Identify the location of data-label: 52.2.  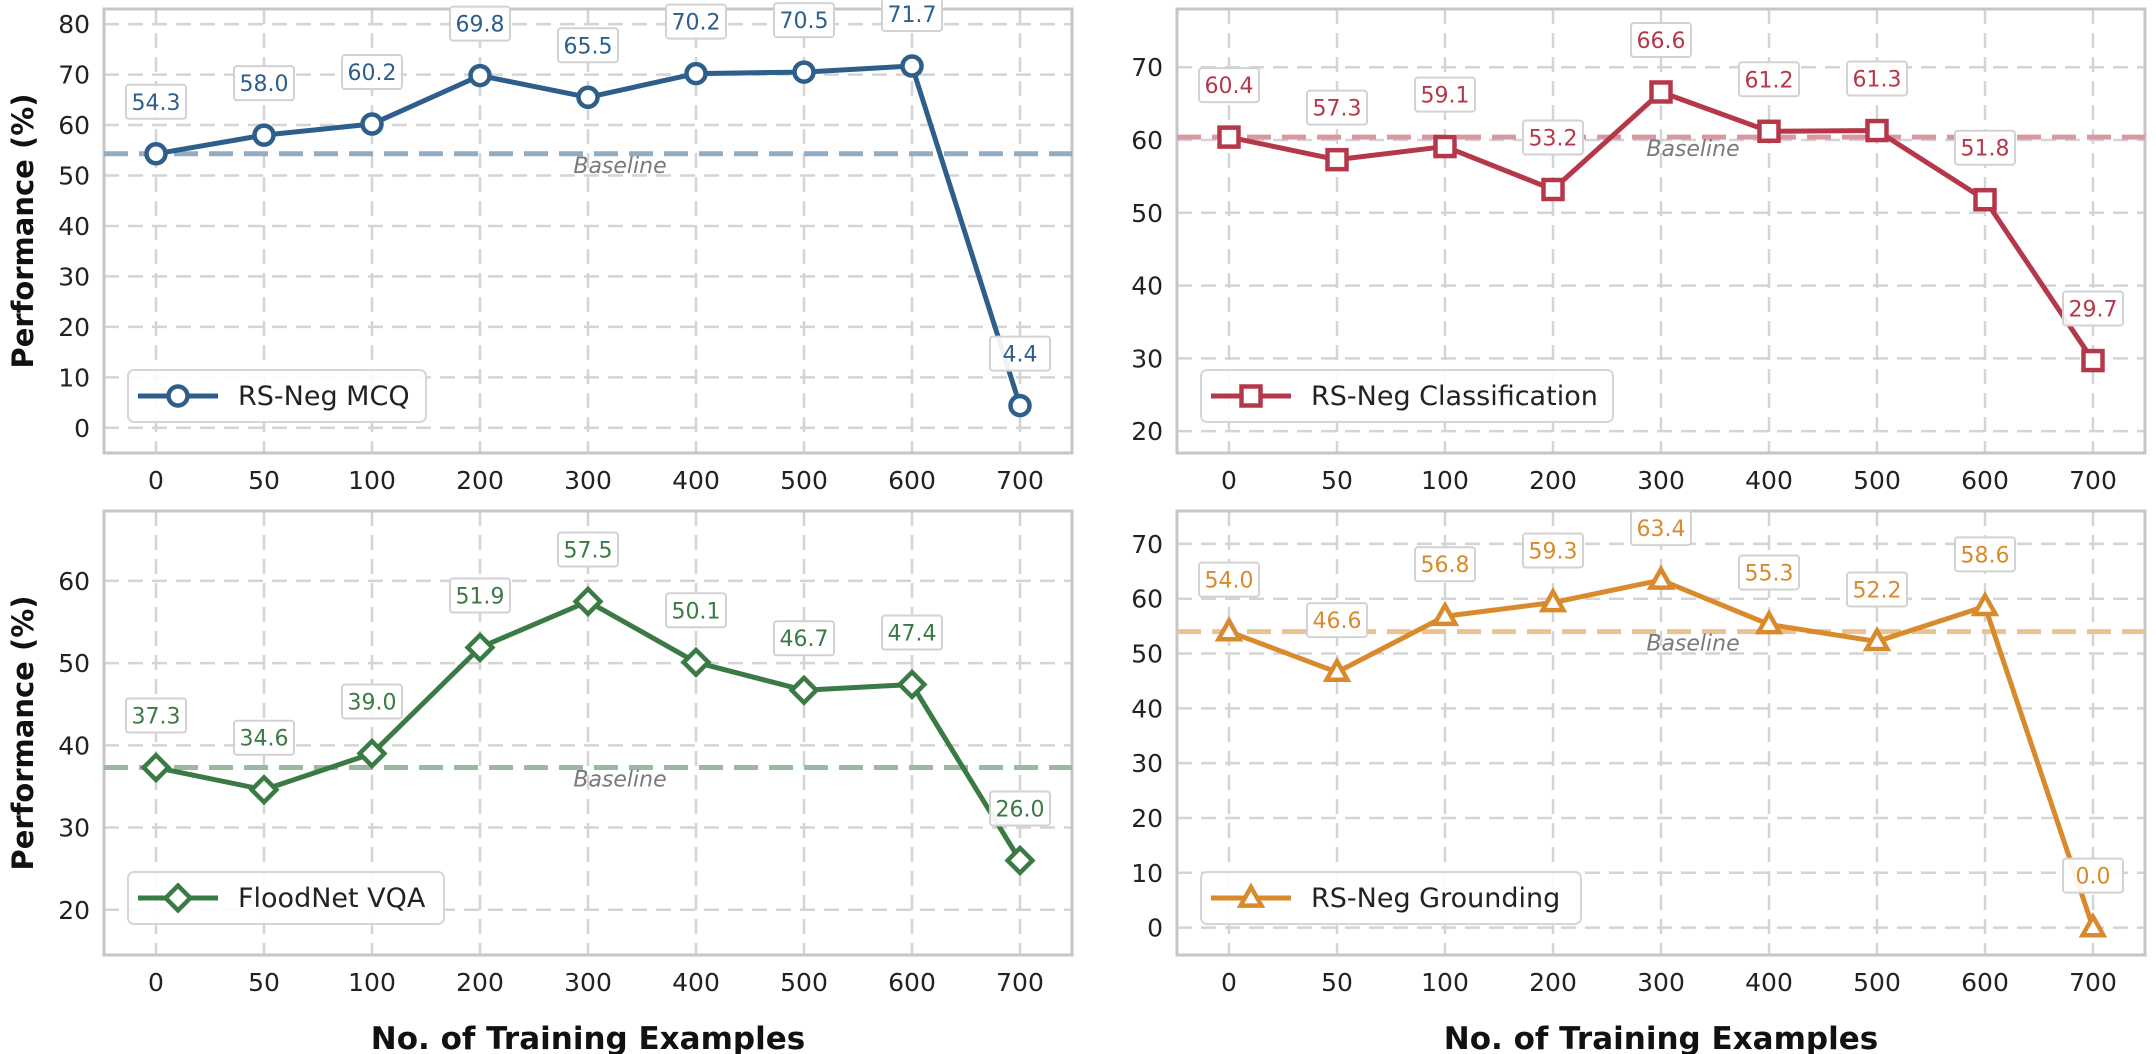
(1877, 589).